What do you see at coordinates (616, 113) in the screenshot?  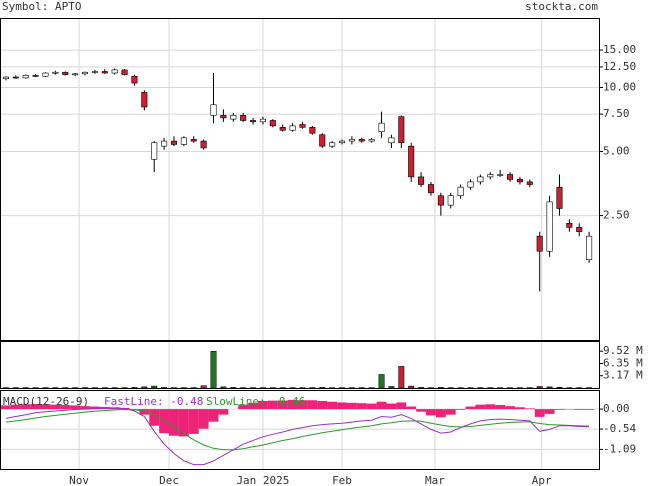 I see `y-tick-label: 7.50` at bounding box center [616, 113].